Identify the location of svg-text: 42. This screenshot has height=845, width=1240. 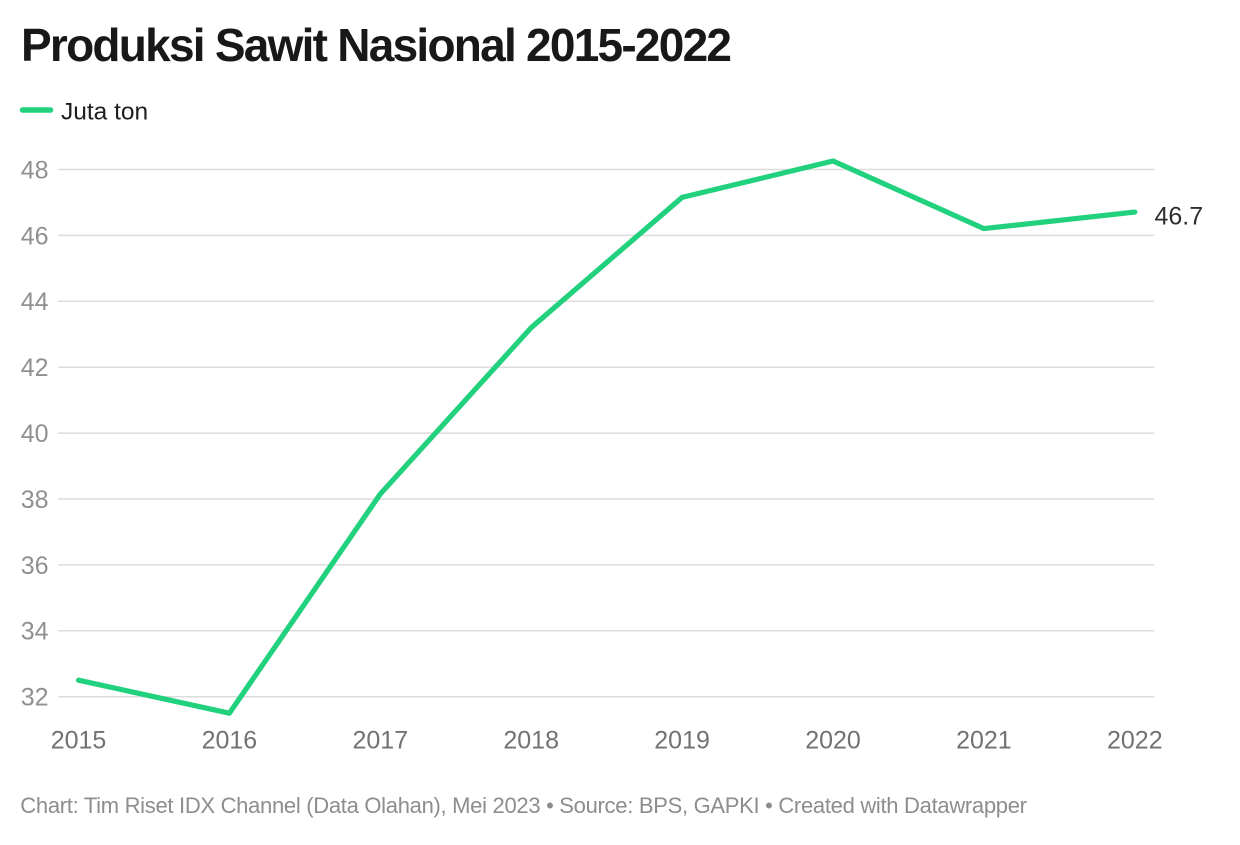
(35, 368).